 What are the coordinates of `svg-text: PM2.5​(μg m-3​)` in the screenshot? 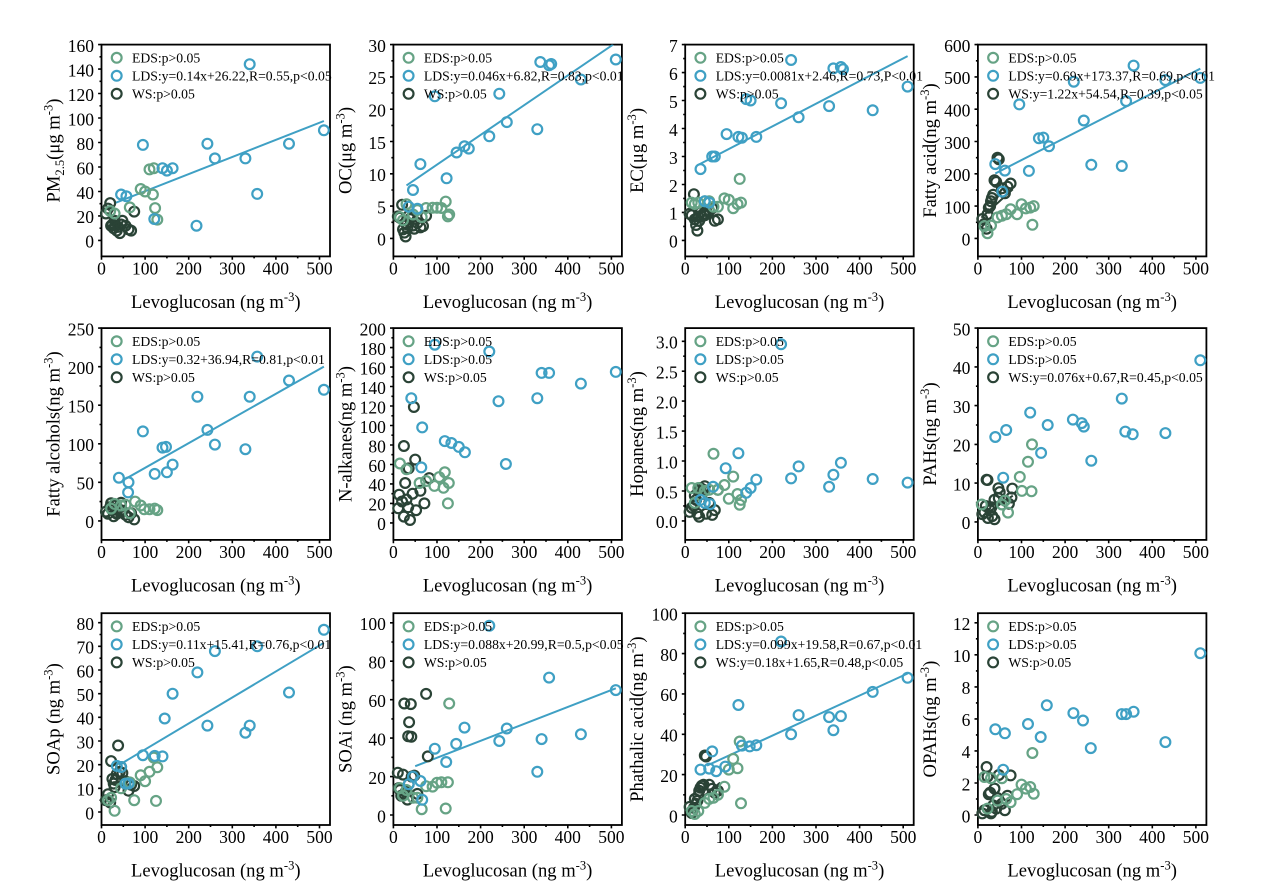 It's located at (54, 151).